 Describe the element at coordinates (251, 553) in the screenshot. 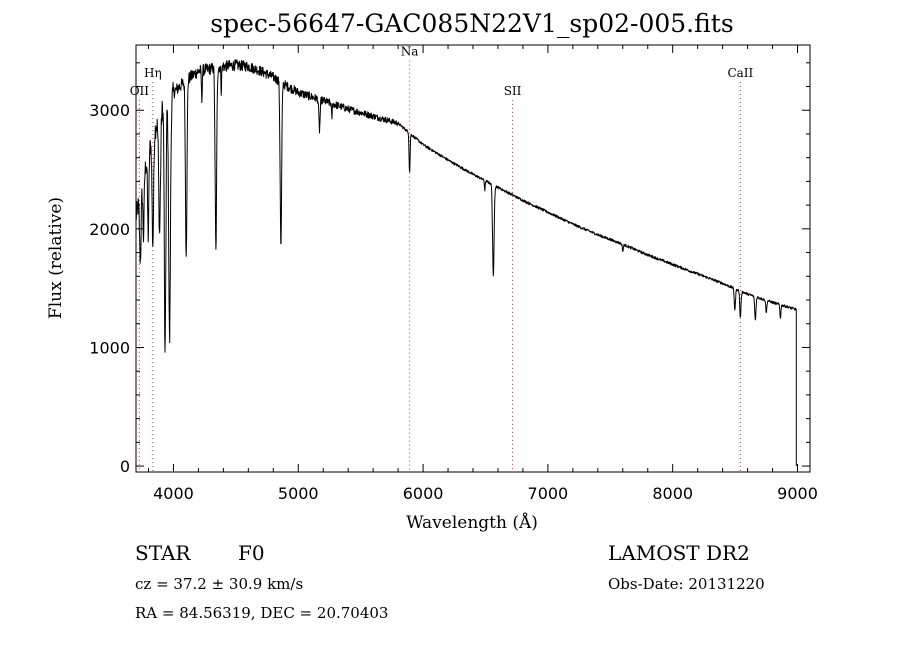

I see `spectral-subclass: F0` at that location.